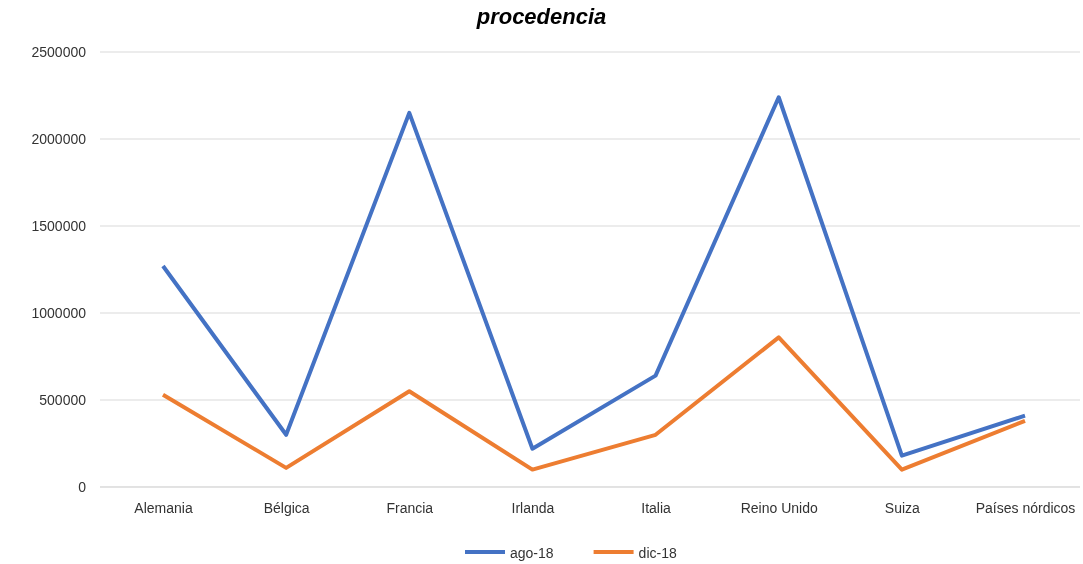 The width and height of the screenshot is (1083, 564). What do you see at coordinates (59, 51) in the screenshot?
I see `y-tick-label: 2500000` at bounding box center [59, 51].